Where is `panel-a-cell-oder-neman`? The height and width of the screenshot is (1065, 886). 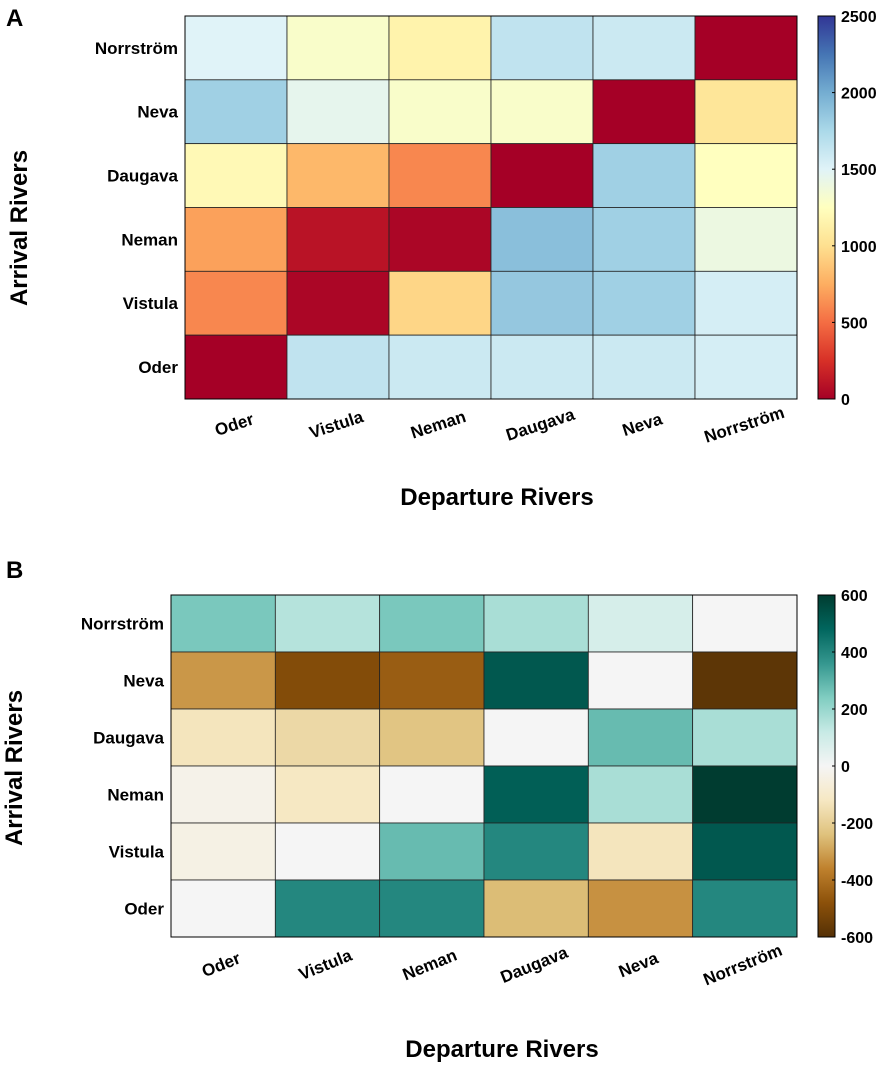 panel-a-cell-oder-neman is located at coordinates (440, 367).